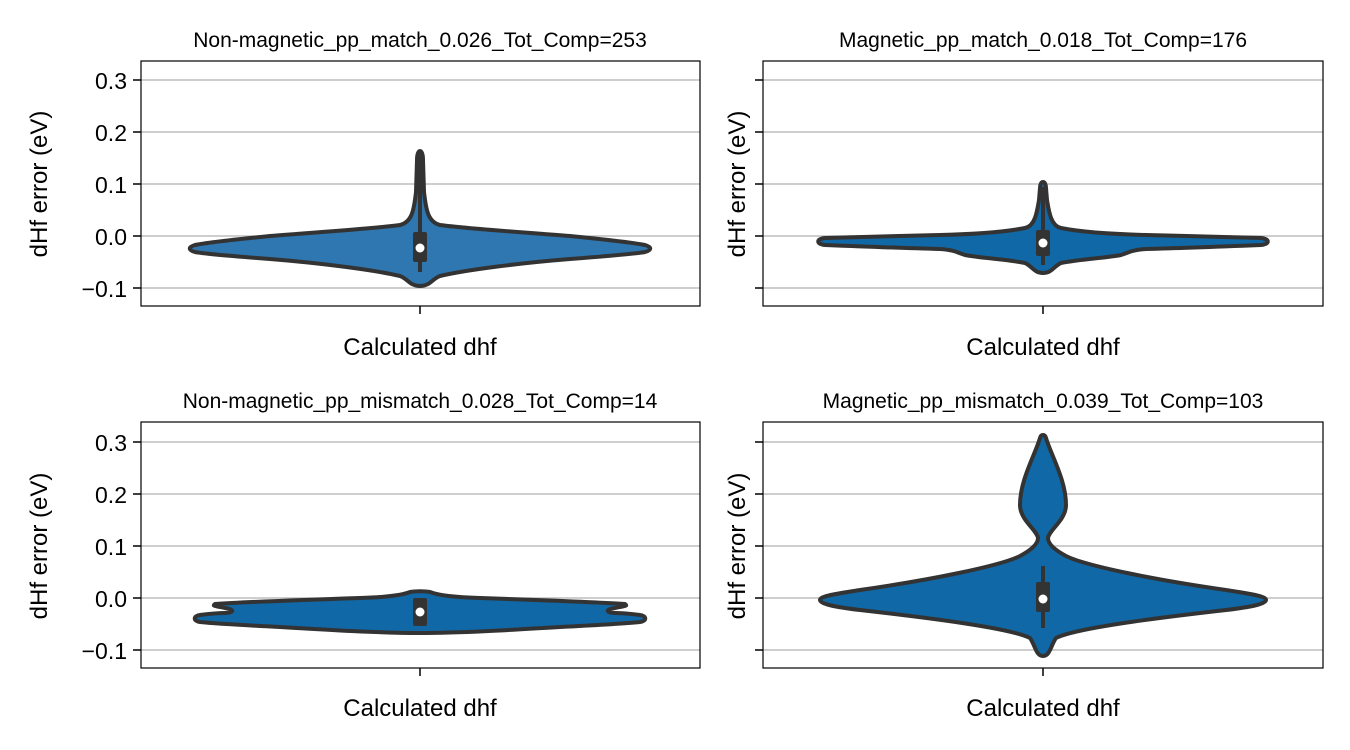  What do you see at coordinates (759, 184) in the screenshot?
I see `subplot-2-y-ticks` at bounding box center [759, 184].